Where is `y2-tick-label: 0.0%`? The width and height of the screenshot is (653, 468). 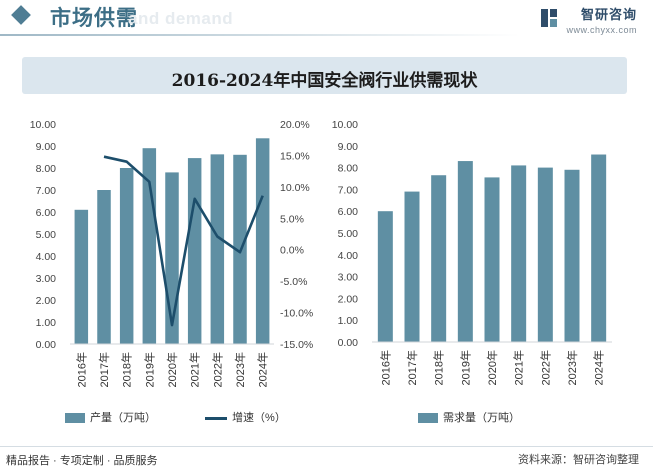
y2-tick-label: 0.0% is located at coordinates (292, 251).